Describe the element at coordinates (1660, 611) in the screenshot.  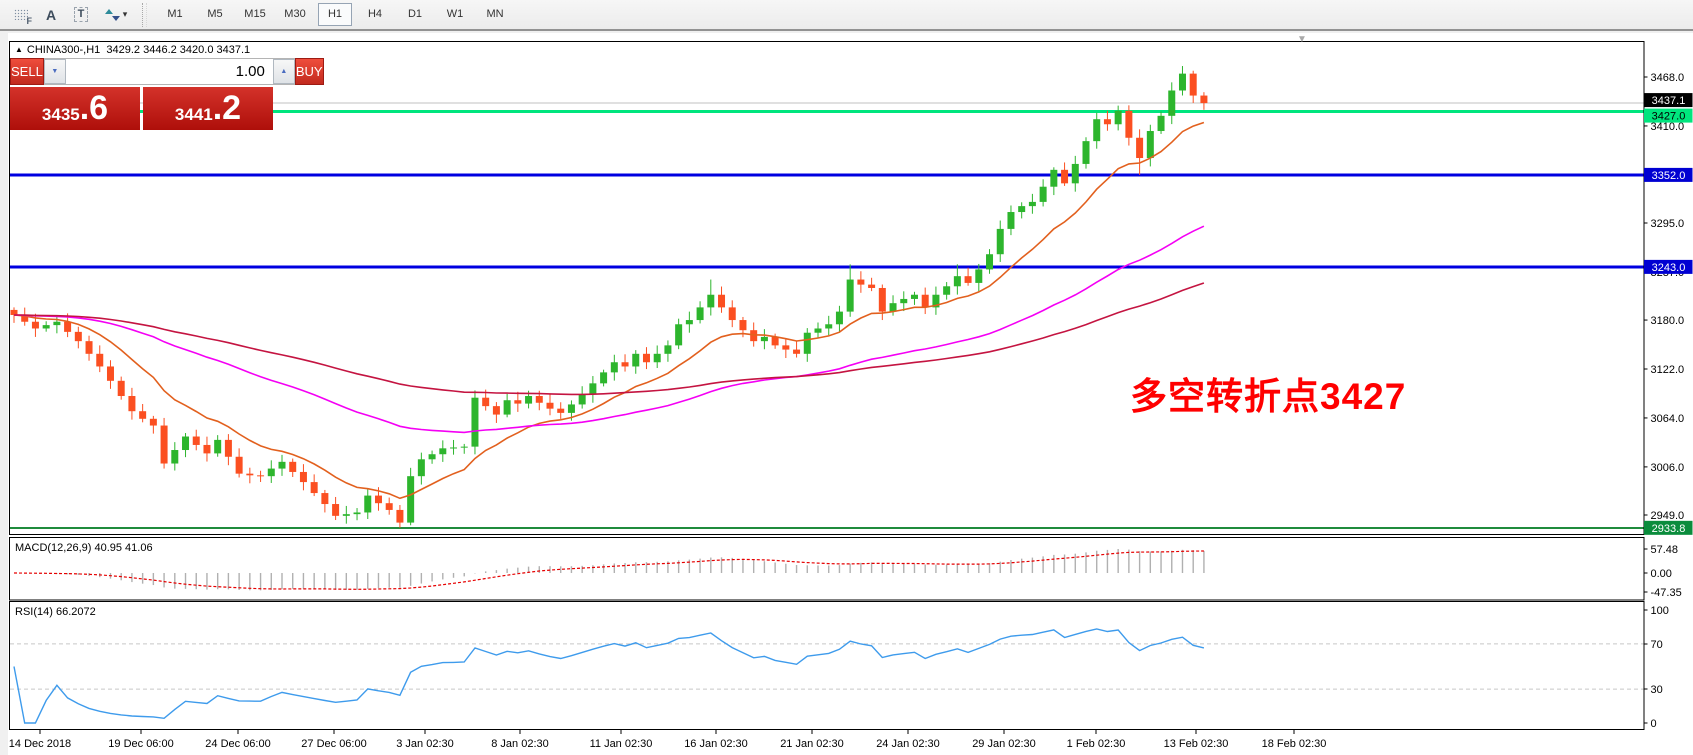
I see `rsi-tick-label: 100` at that location.